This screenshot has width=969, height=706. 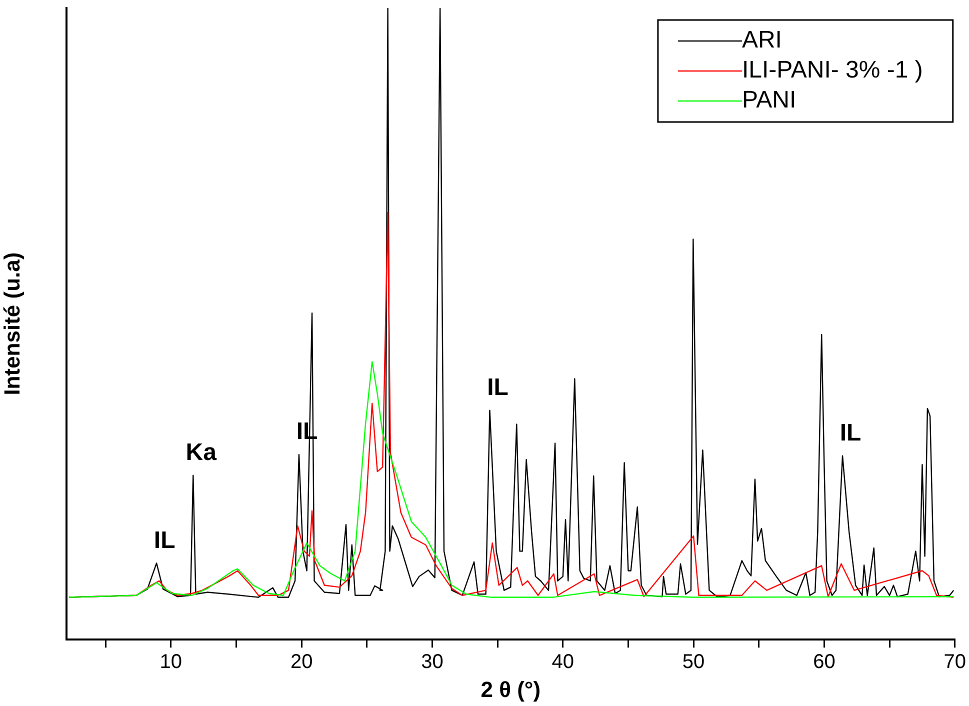 What do you see at coordinates (955, 662) in the screenshot?
I see `x-tick-label: 70` at bounding box center [955, 662].